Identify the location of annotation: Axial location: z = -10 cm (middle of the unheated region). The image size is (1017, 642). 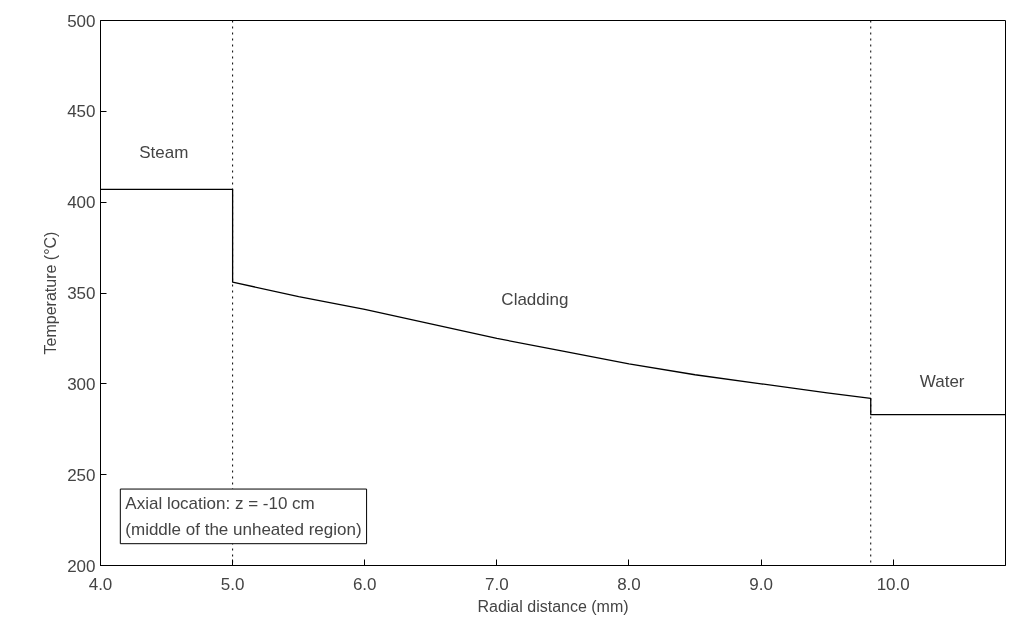
(243, 516).